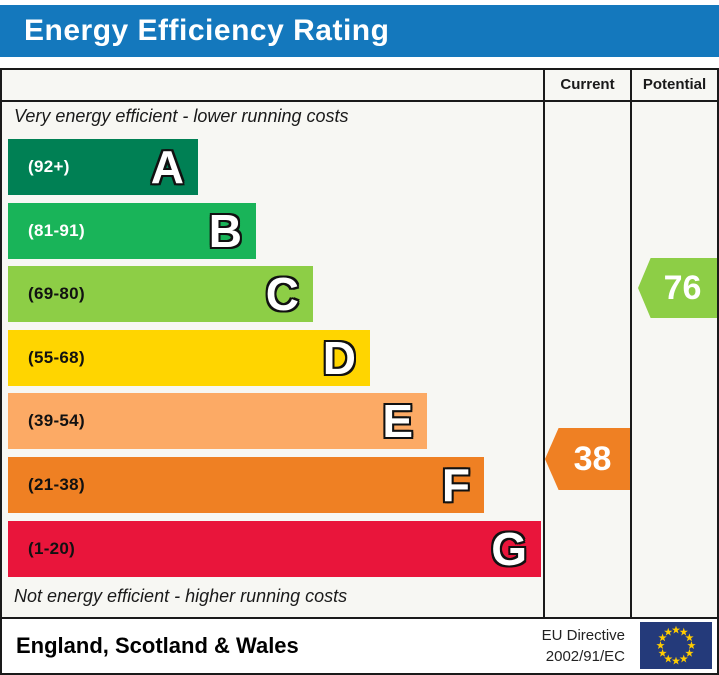  Describe the element at coordinates (167, 167) in the screenshot. I see `band-letter: A` at that location.